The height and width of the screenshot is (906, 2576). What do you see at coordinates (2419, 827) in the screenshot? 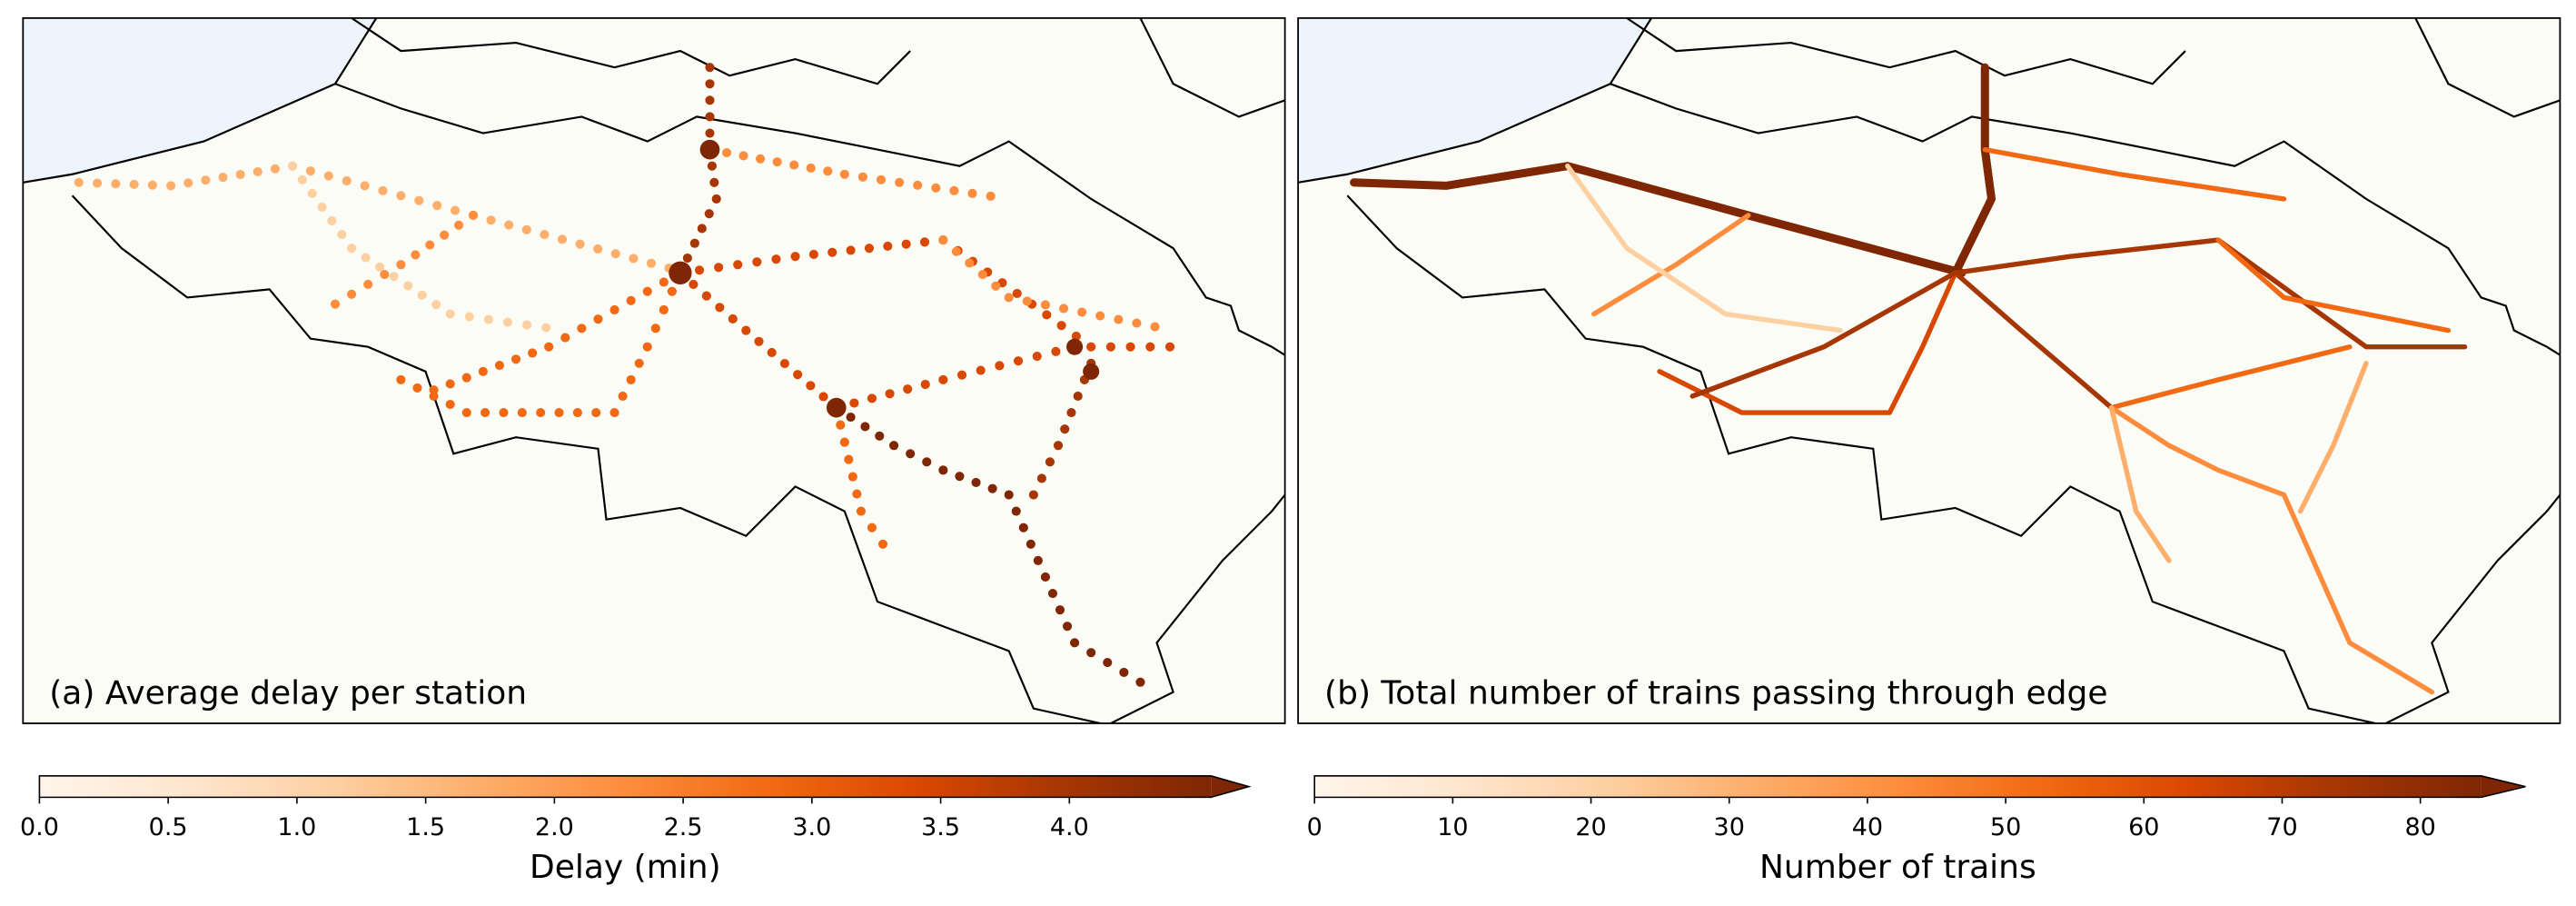
I see `tick-label: 80` at bounding box center [2419, 827].